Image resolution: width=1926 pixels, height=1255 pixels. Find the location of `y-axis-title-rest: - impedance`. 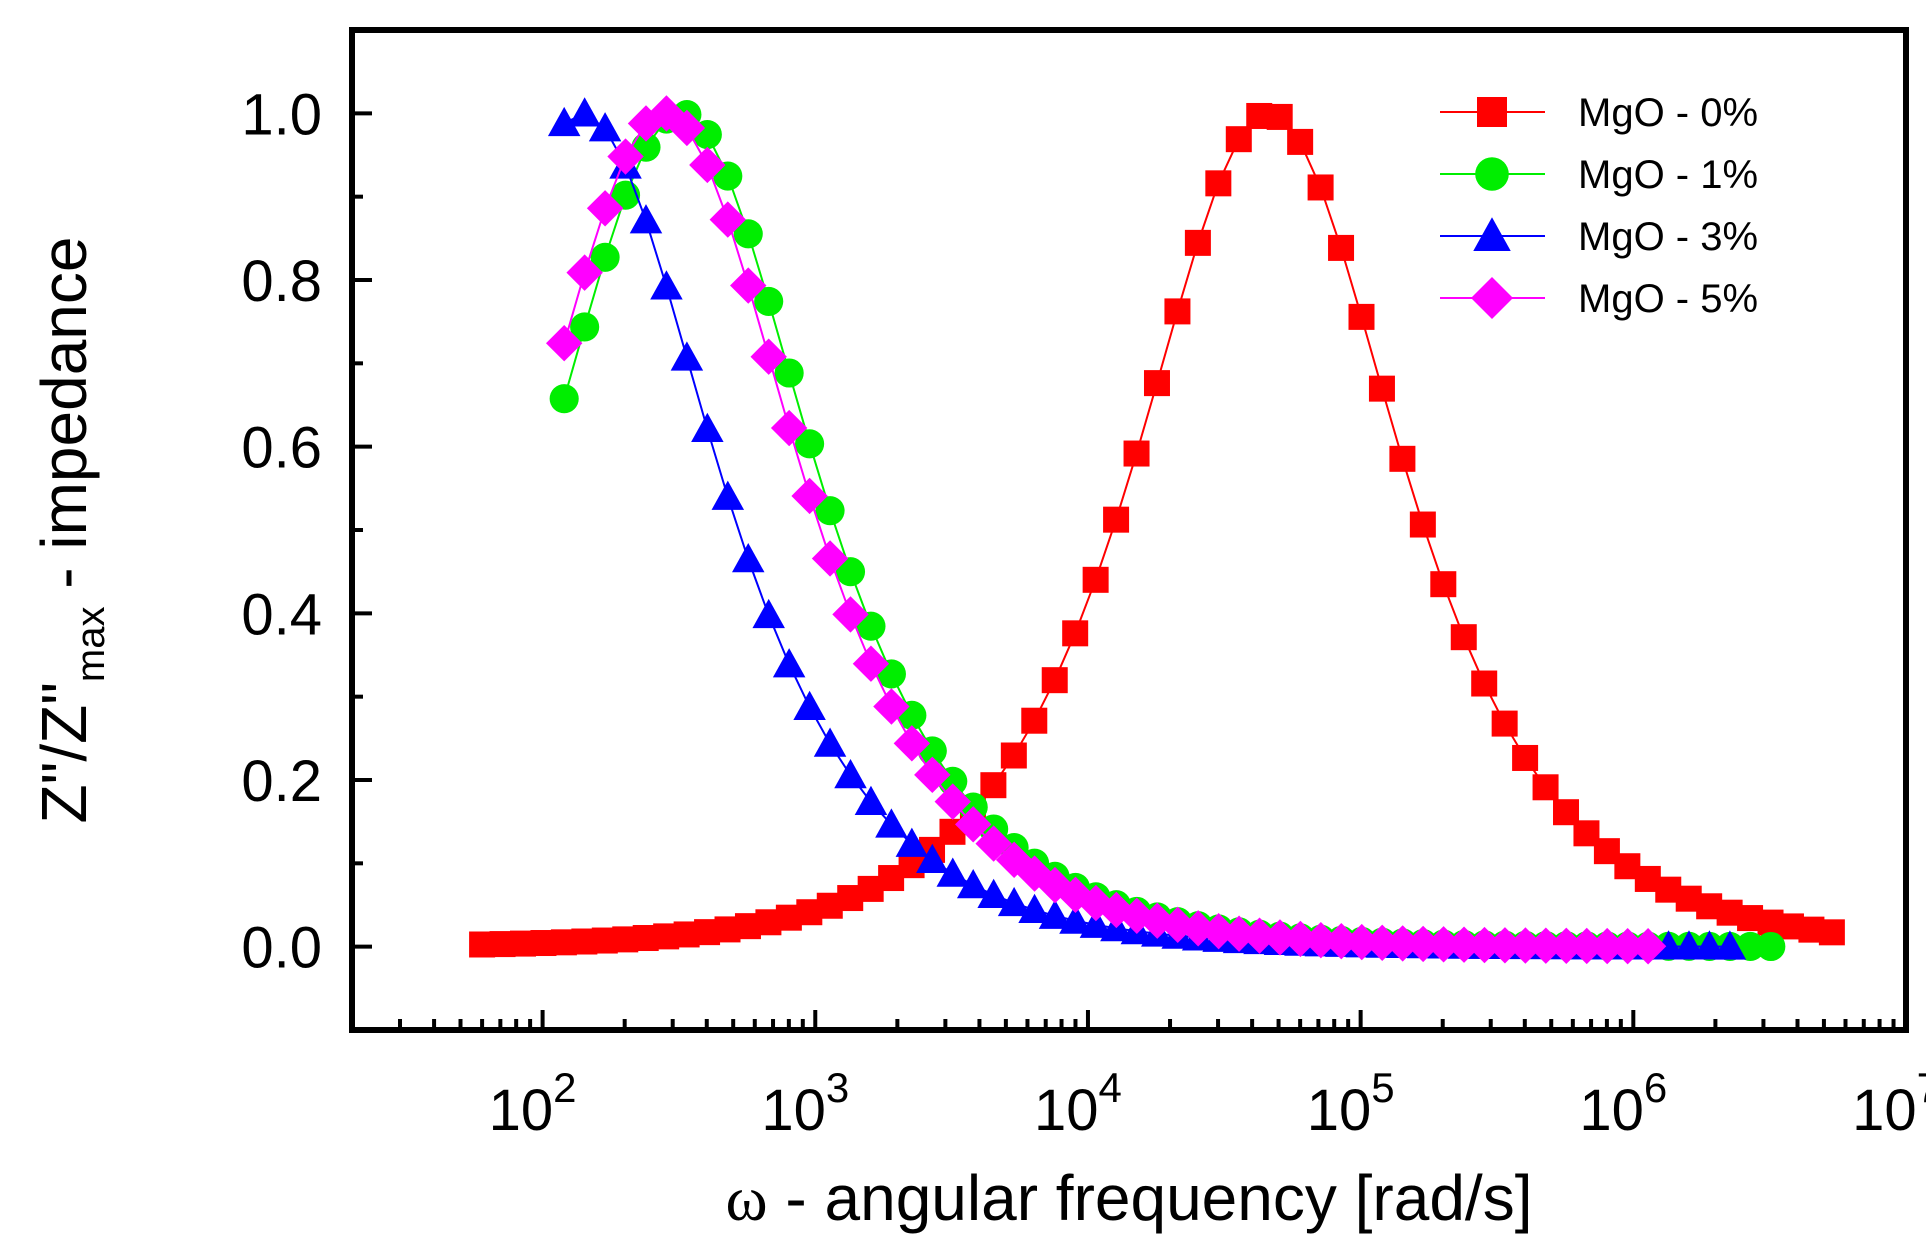

y-axis-title-rest: - impedance is located at coordinates (64, 422).